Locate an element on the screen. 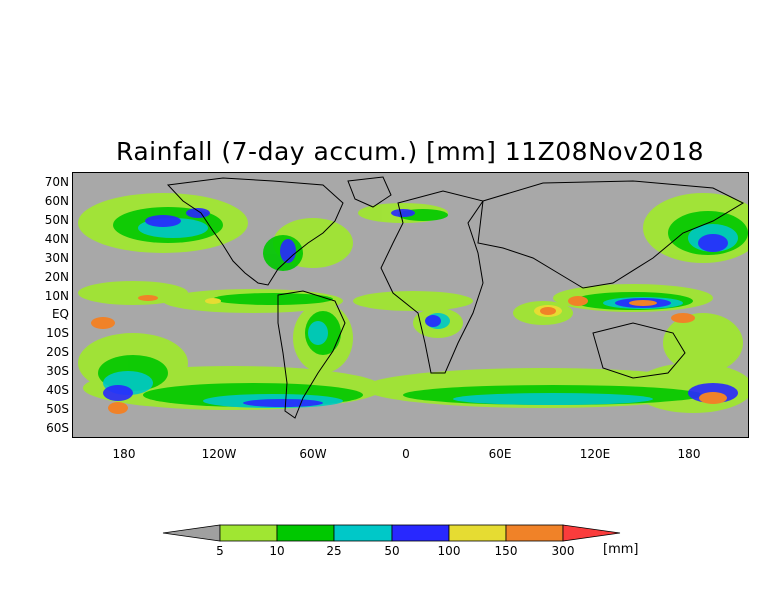 This screenshot has height=612, width=784. lat-label-50n: 50N is located at coordinates (56, 220).